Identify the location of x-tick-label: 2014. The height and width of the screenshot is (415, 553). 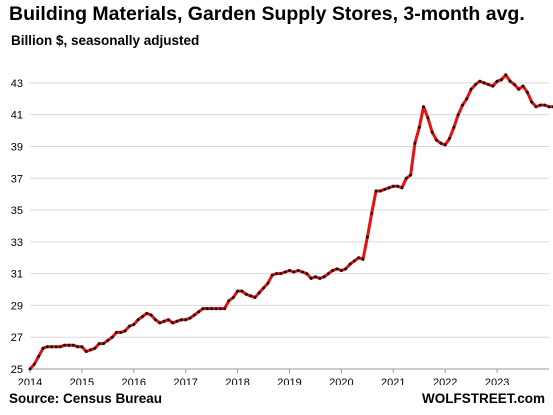
(30, 381).